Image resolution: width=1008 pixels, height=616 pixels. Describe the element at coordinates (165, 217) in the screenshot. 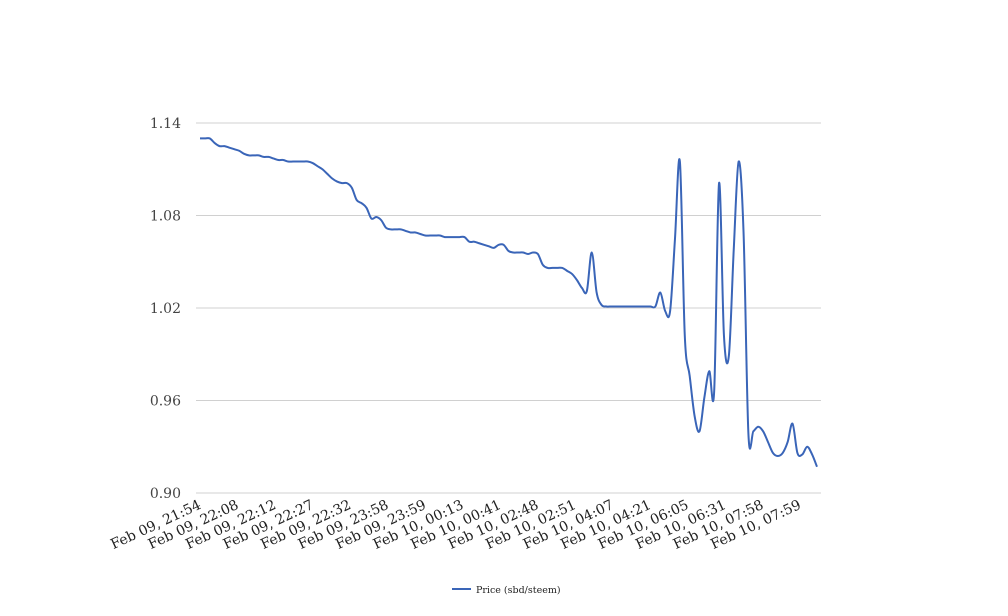

I see `y-tick-label: 1.08` at that location.